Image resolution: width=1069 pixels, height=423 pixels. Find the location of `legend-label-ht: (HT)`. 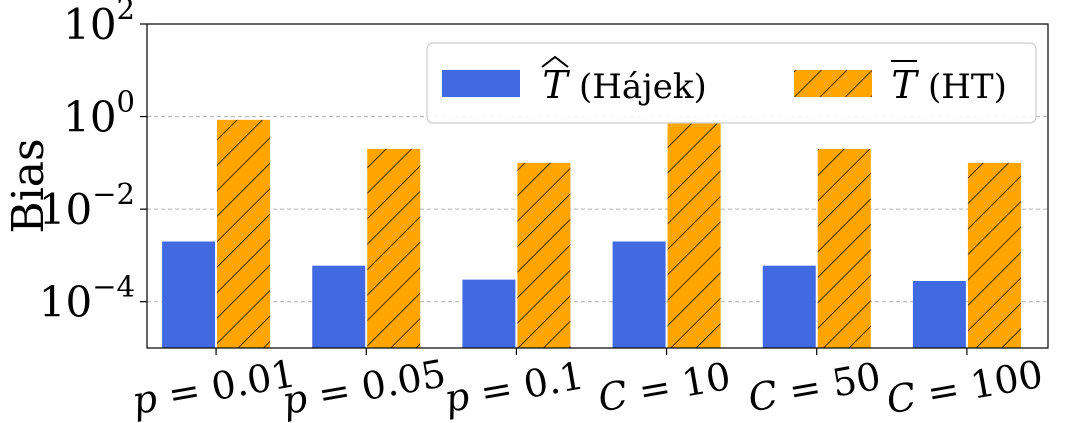

legend-label-ht: (HT) is located at coordinates (967, 87).